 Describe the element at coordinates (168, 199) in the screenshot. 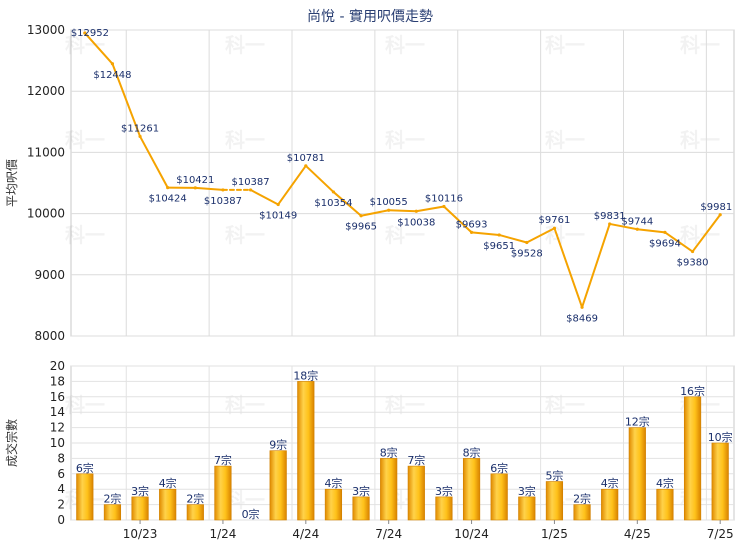

I see `price-data-label: $10424` at that location.